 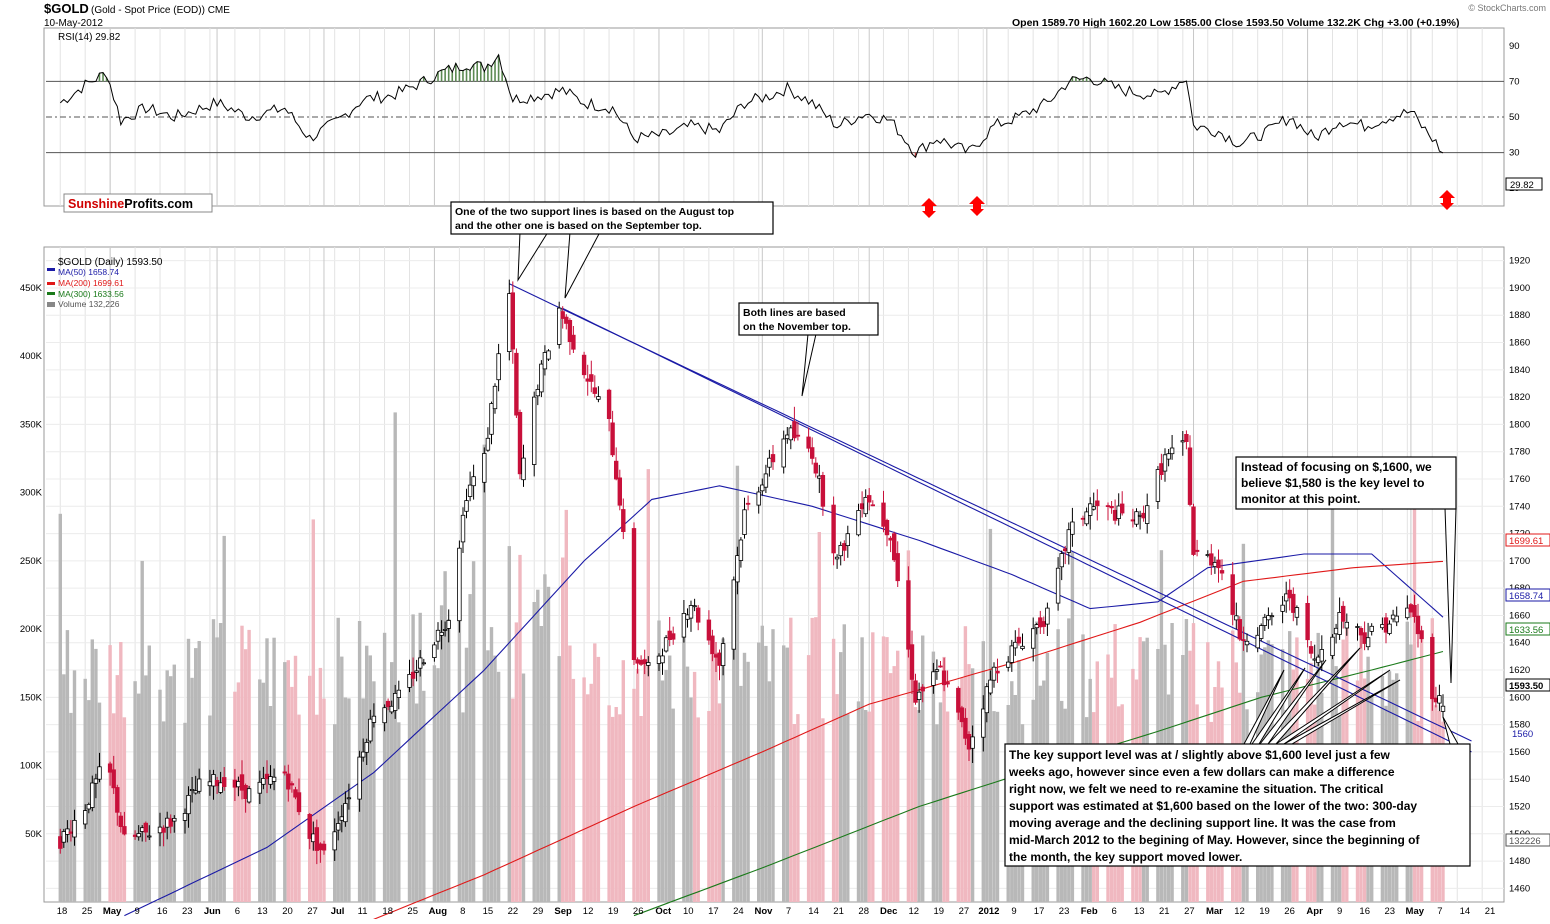 I want to click on x-tick-label: Sep, so click(x=563, y=911).